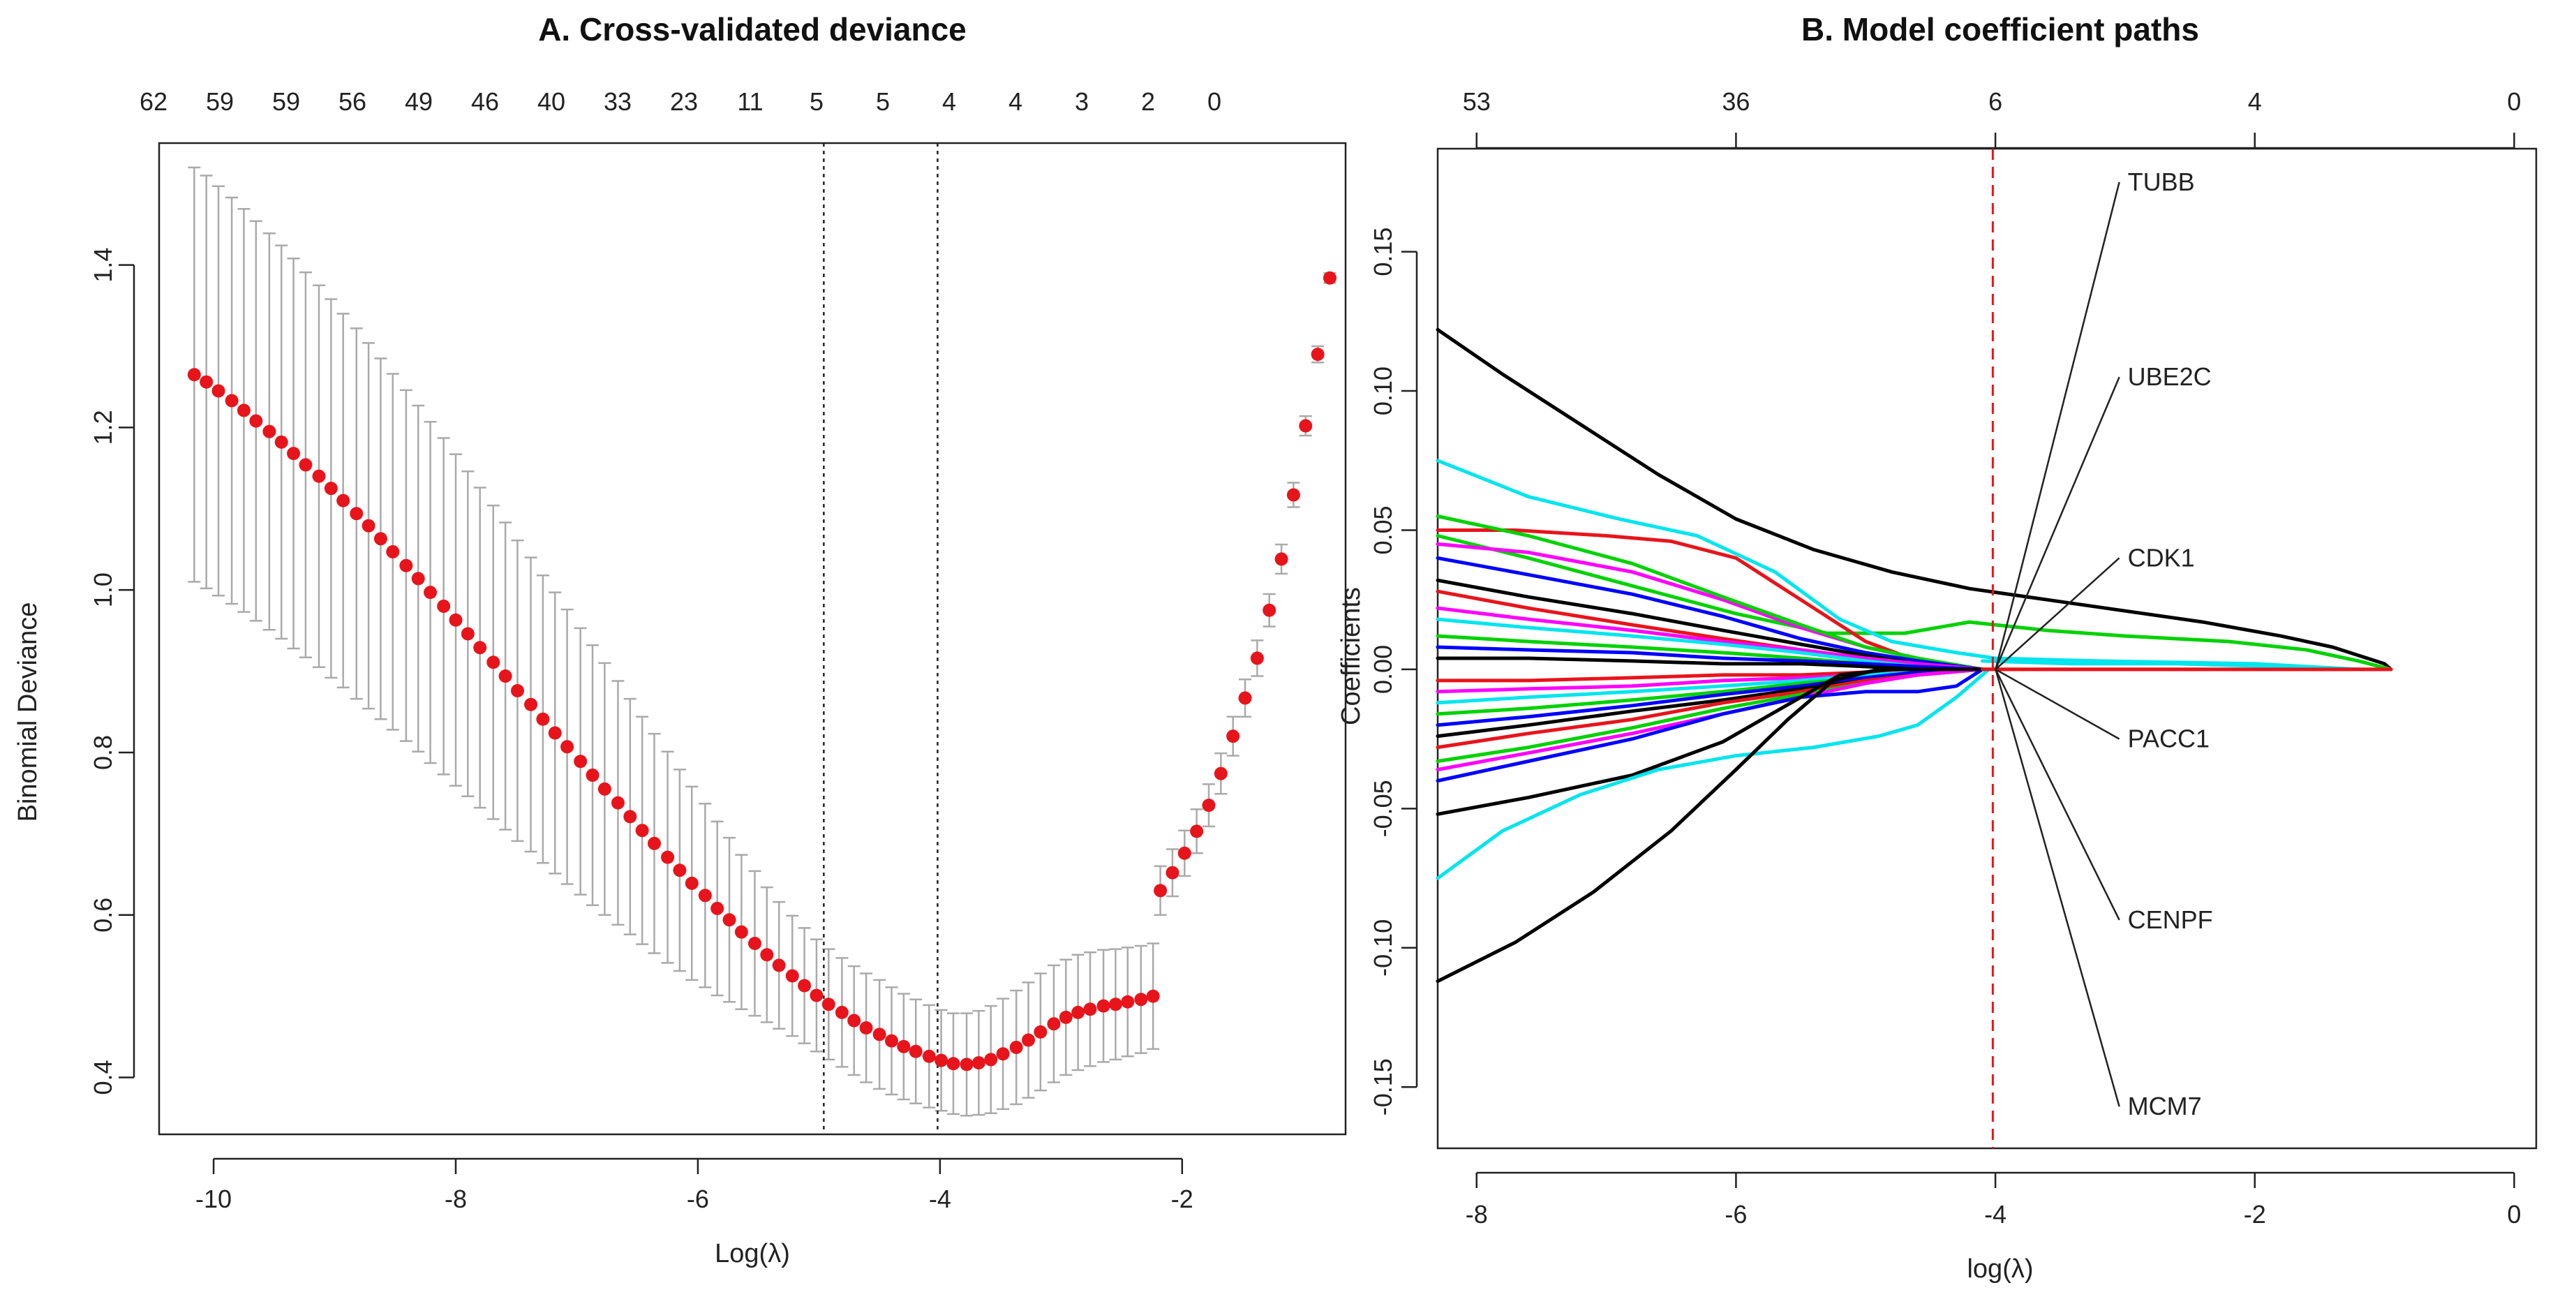 The image size is (2576, 1290). What do you see at coordinates (28, 712) in the screenshot?
I see `panel-a-ylabel: Binomial Deviance` at bounding box center [28, 712].